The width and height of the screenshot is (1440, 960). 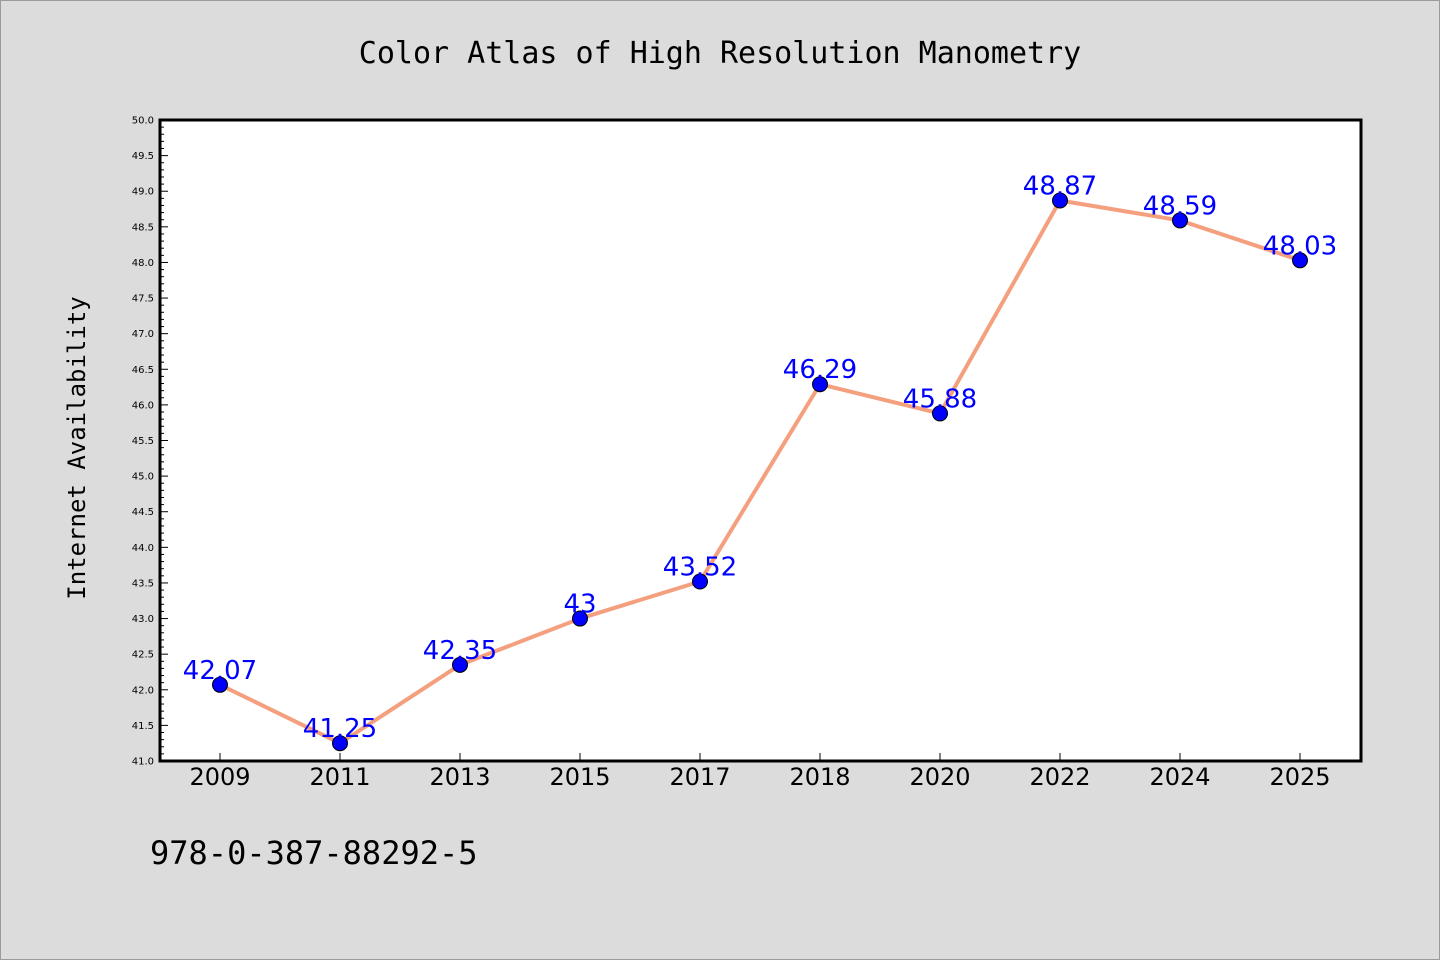 I want to click on data-label: 48.59, so click(x=1180, y=206).